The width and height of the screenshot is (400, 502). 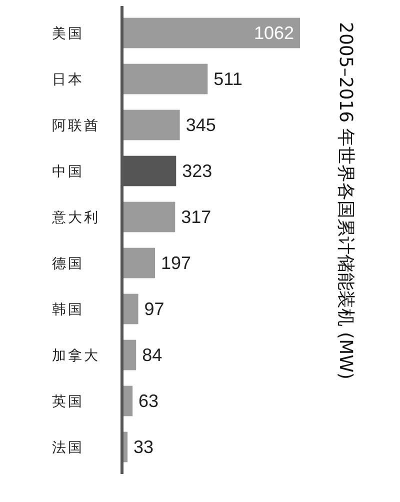 I want to click on y-tick-label: 加拿大, so click(x=76, y=356).